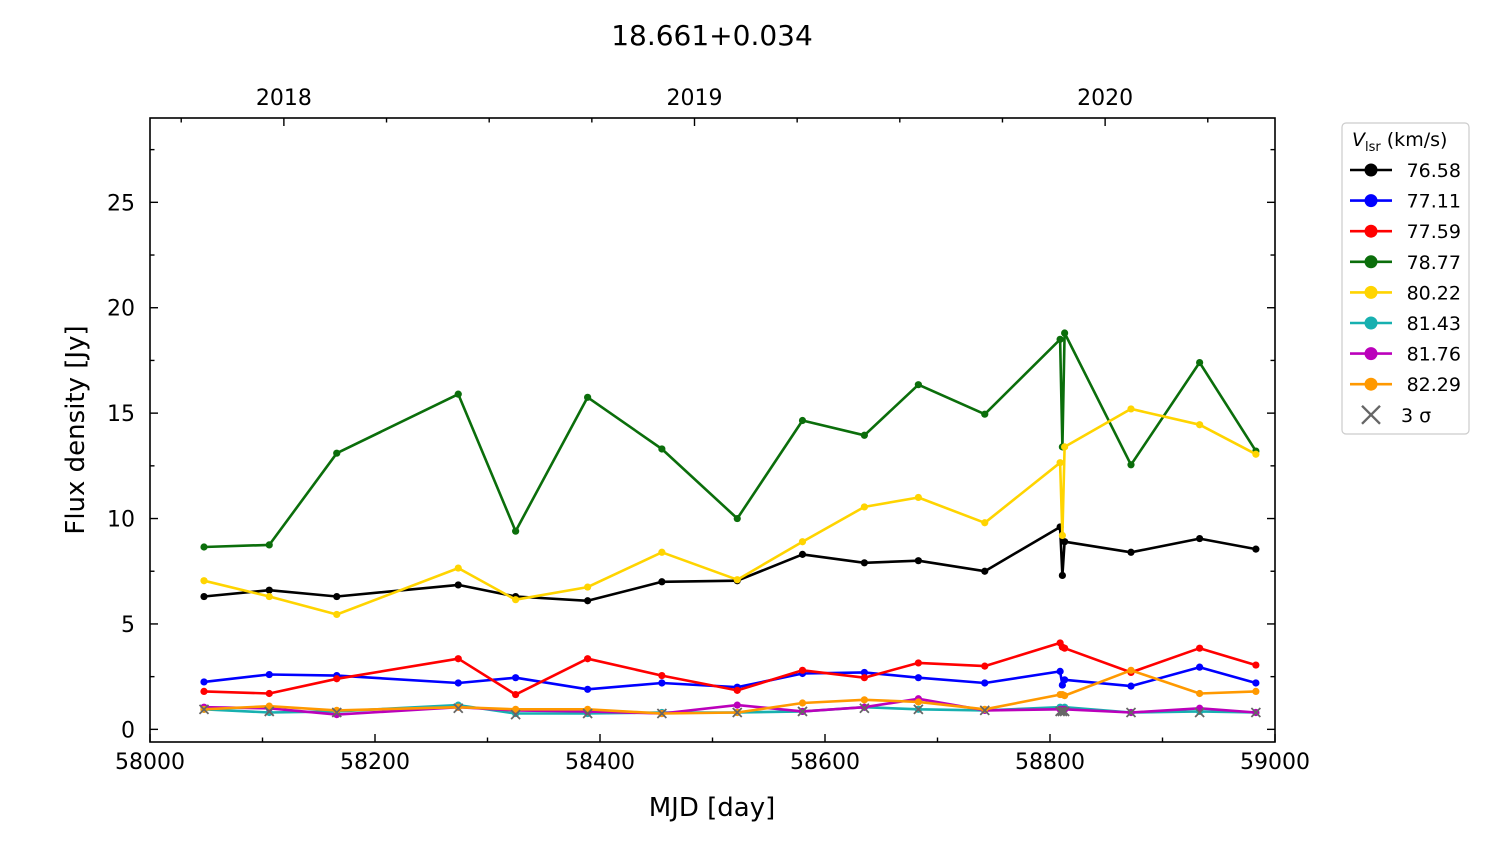 This screenshot has width=1500, height=844. I want to click on x-tick-label: 58000, so click(150, 762).